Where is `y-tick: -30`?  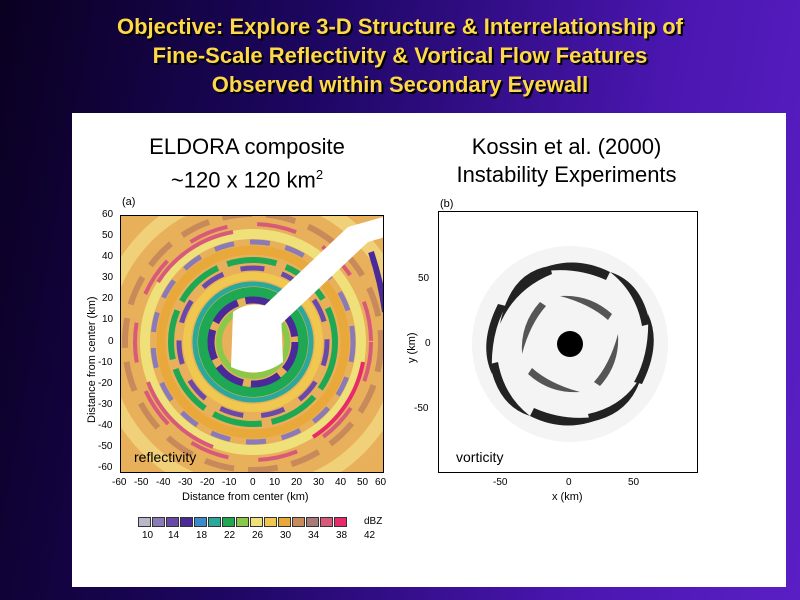
y-tick: -30 is located at coordinates (105, 404).